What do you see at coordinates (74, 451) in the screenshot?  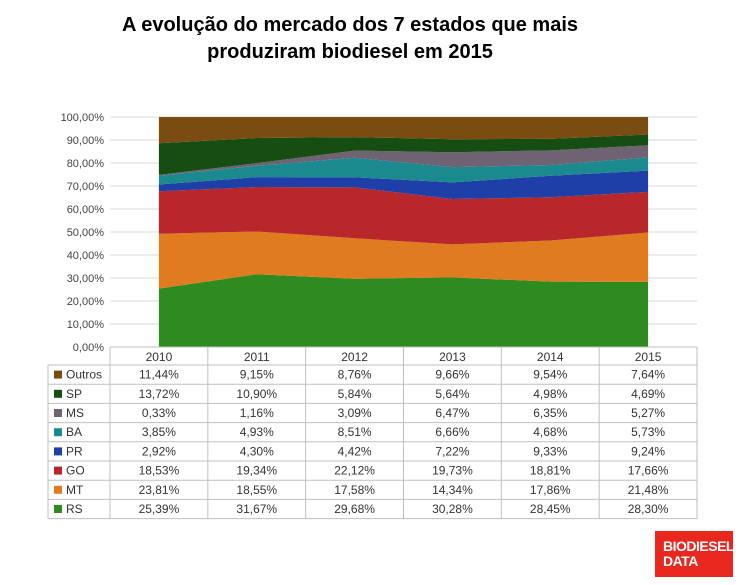 I see `legend-label-pr: PR` at bounding box center [74, 451].